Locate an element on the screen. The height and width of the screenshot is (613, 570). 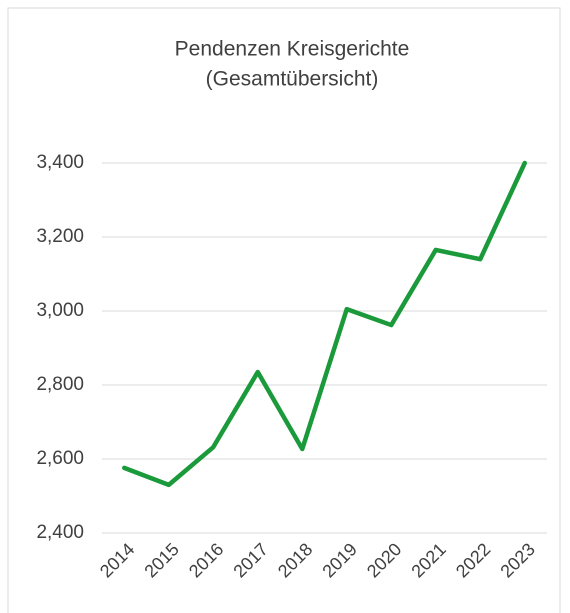
y-tick-label: 3,400 is located at coordinates (60, 162).